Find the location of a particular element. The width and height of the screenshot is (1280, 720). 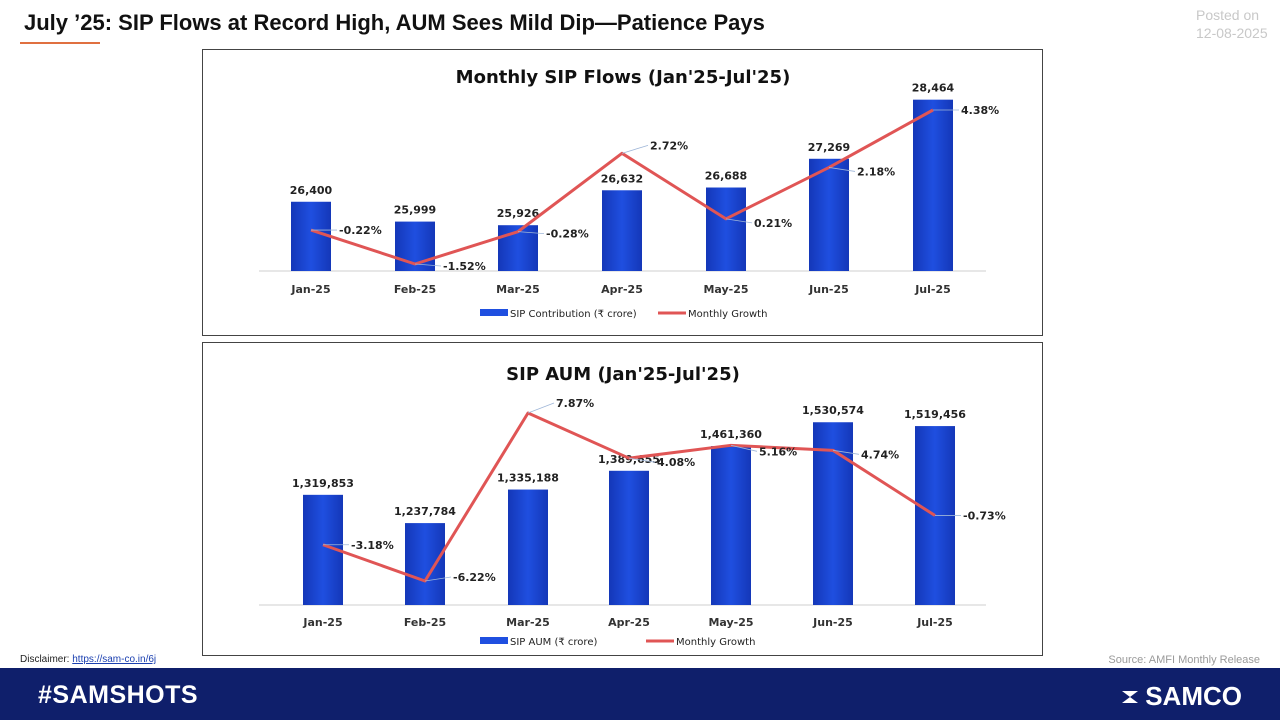

sip-aum-growth-label: 5.16% is located at coordinates (778, 451).